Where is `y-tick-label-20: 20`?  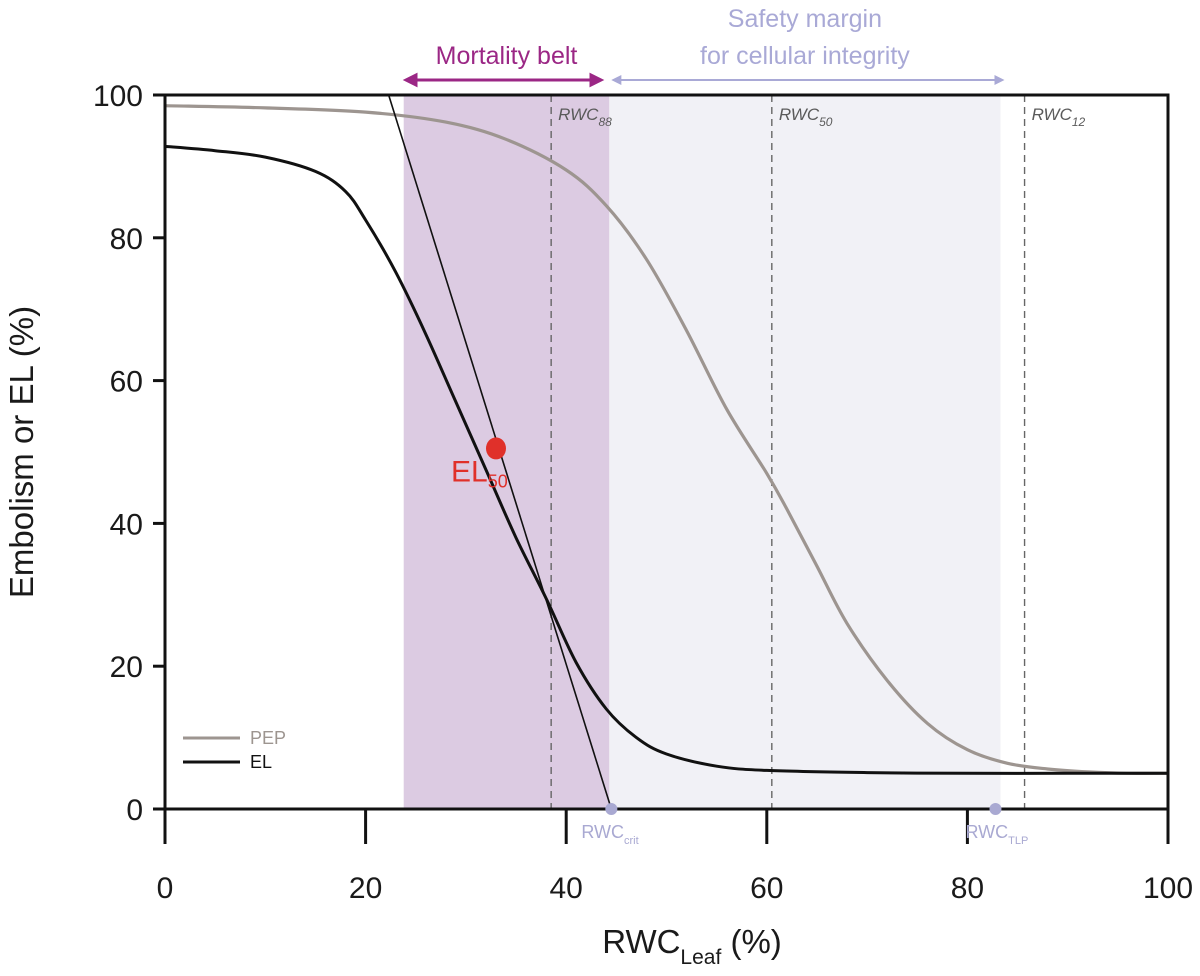 y-tick-label-20: 20 is located at coordinates (126, 667).